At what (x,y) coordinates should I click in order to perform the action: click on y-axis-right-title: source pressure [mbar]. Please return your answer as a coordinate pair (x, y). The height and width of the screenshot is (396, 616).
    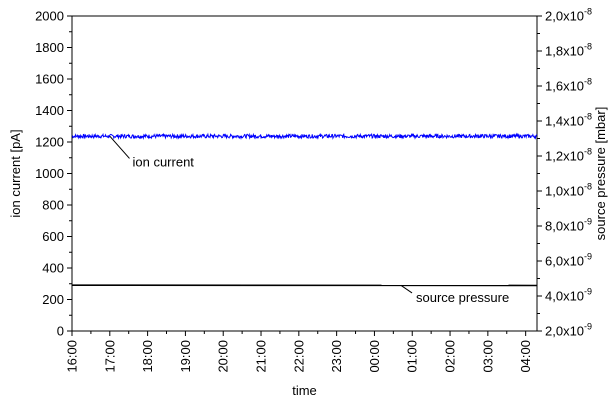
    Looking at the image, I should click on (600, 174).